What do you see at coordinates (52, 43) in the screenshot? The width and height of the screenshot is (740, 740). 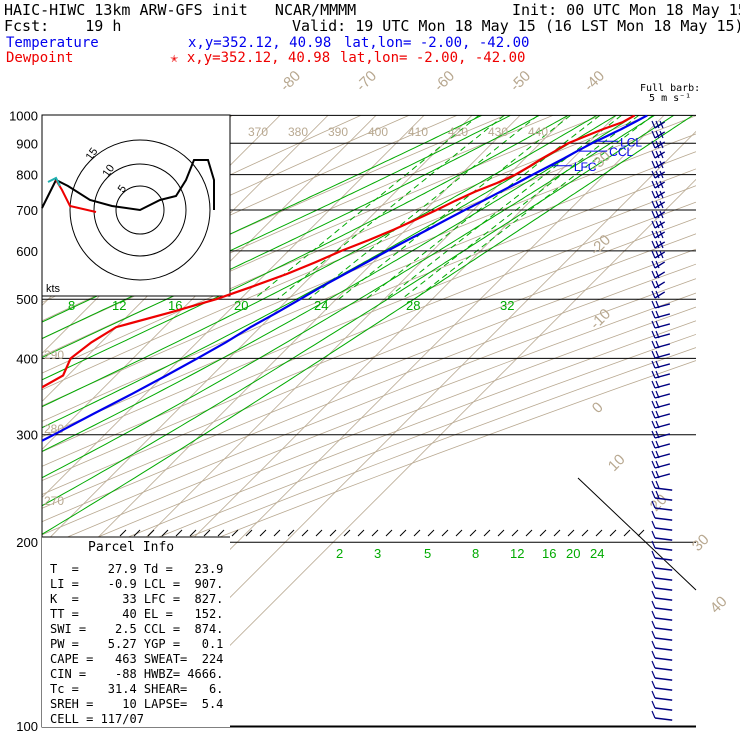 I see `temperature-legend: Temperature` at bounding box center [52, 43].